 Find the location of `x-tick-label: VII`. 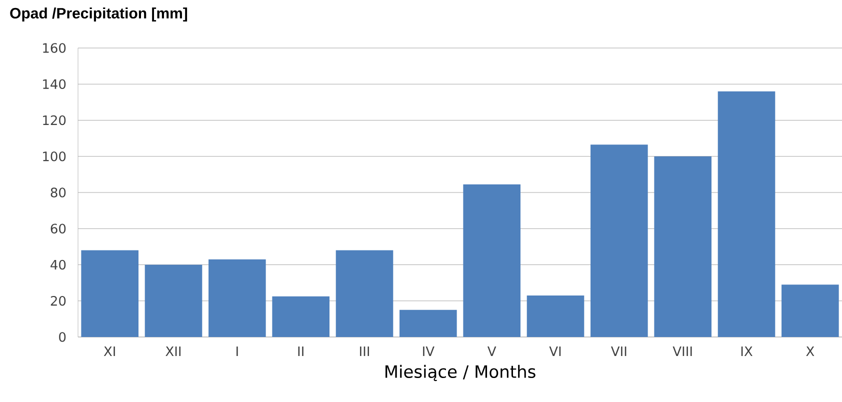

x-tick-label: VII is located at coordinates (618, 351).